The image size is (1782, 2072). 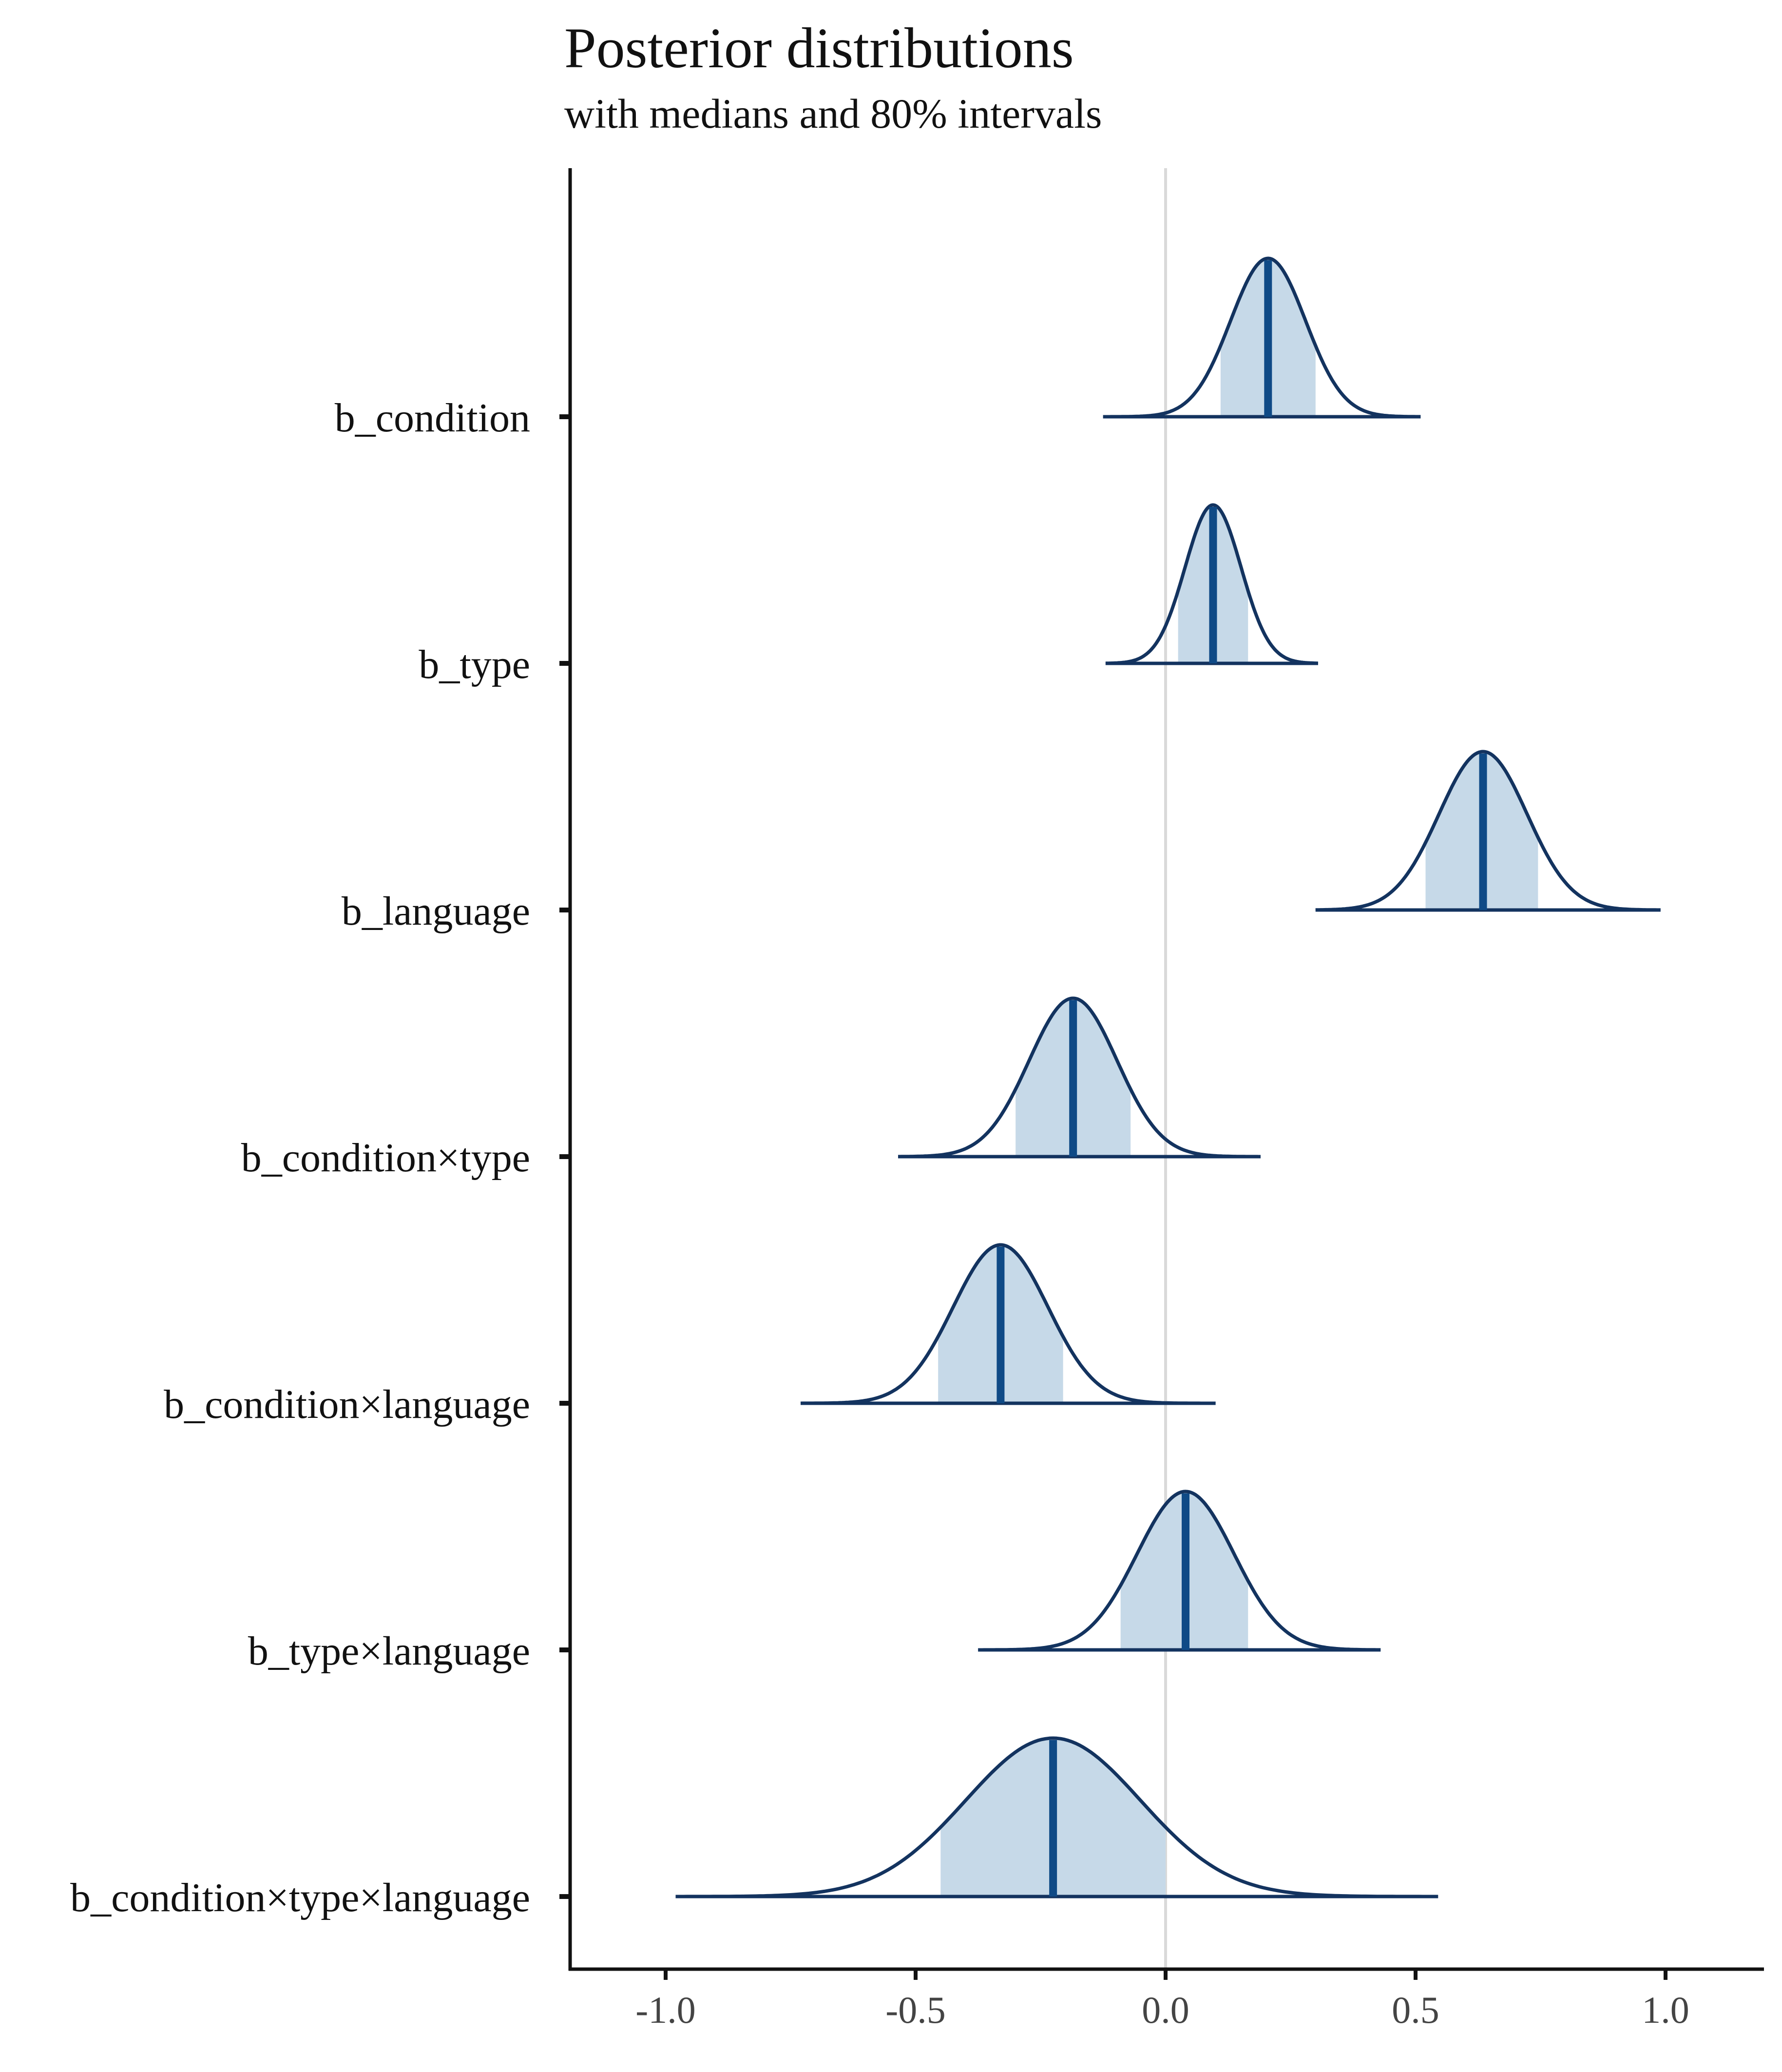 I want to click on y-tick-label: b_type, so click(x=475, y=664).